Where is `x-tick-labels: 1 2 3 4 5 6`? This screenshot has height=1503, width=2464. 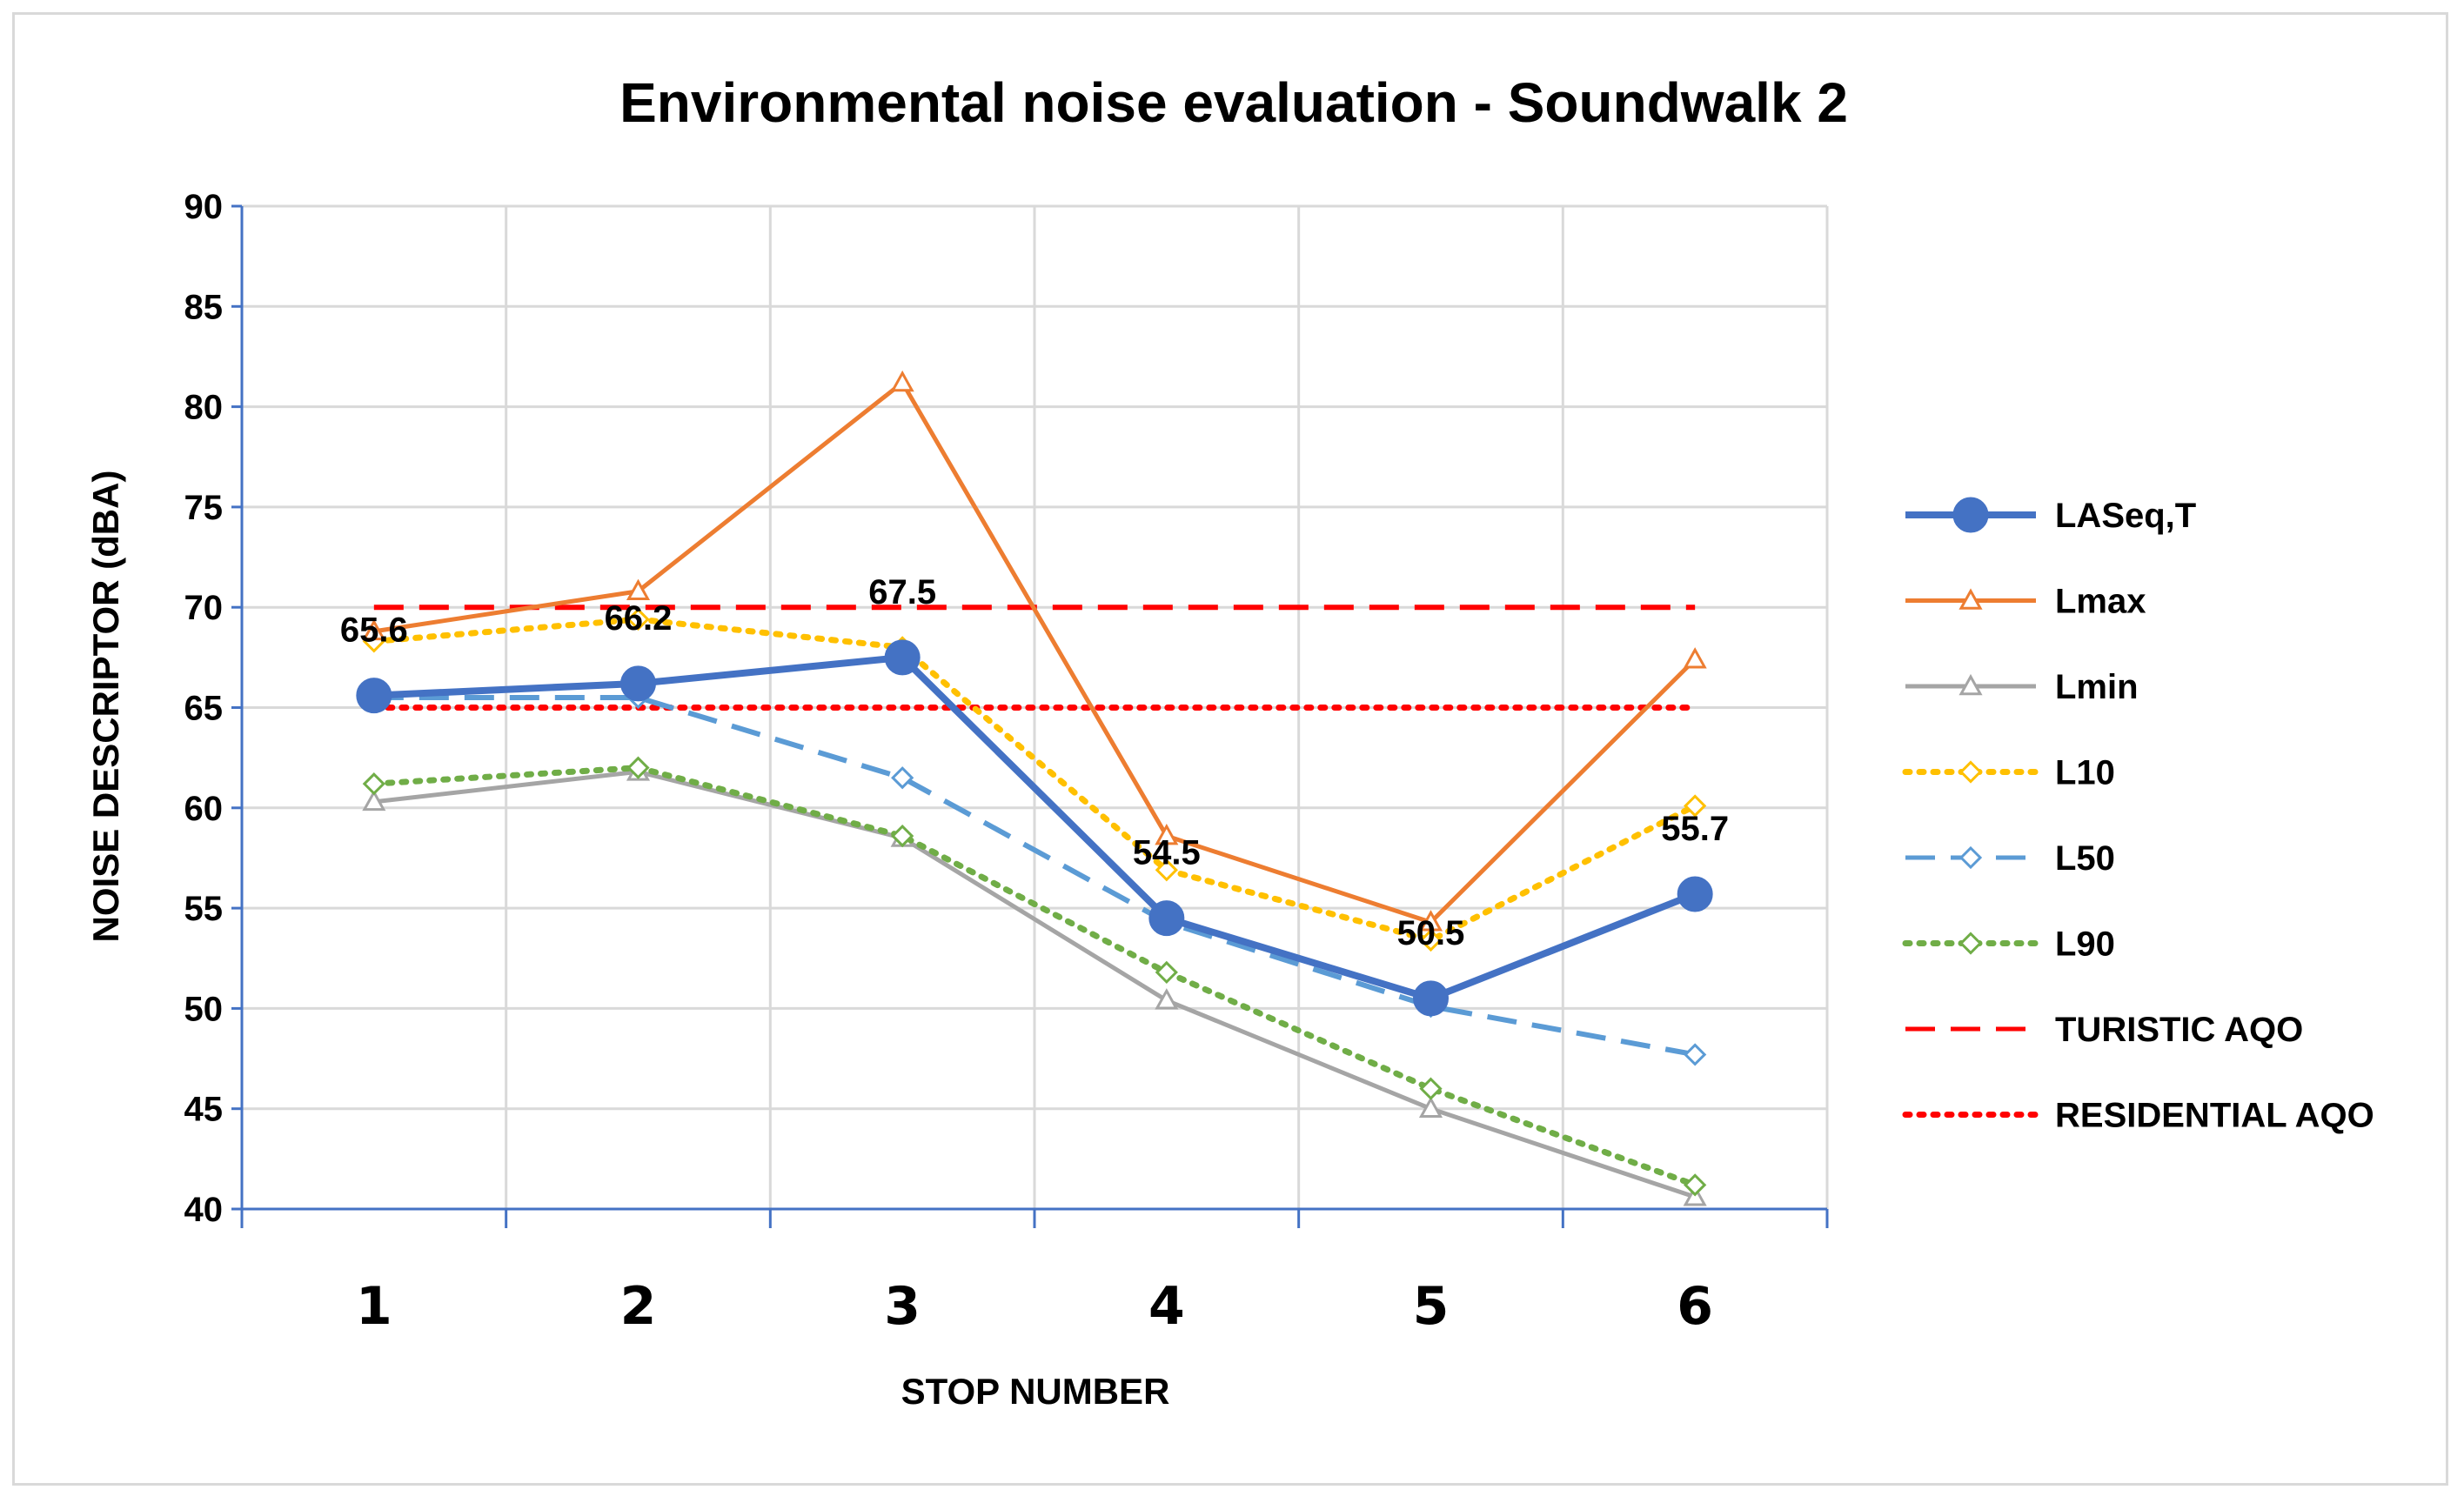 x-tick-labels: 1 2 3 4 5 6 is located at coordinates (1034, 1306).